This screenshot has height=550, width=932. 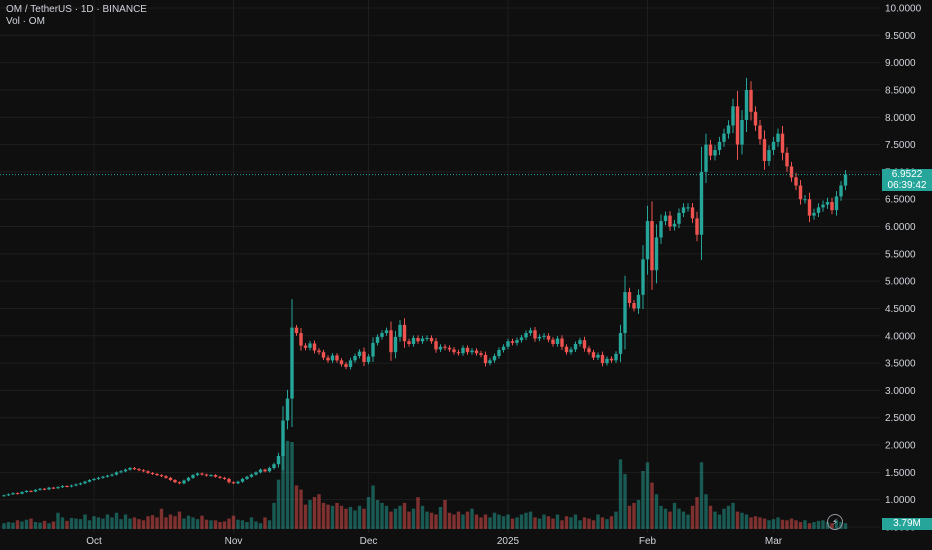 What do you see at coordinates (774, 541) in the screenshot?
I see `x-tick-label: Mar` at bounding box center [774, 541].